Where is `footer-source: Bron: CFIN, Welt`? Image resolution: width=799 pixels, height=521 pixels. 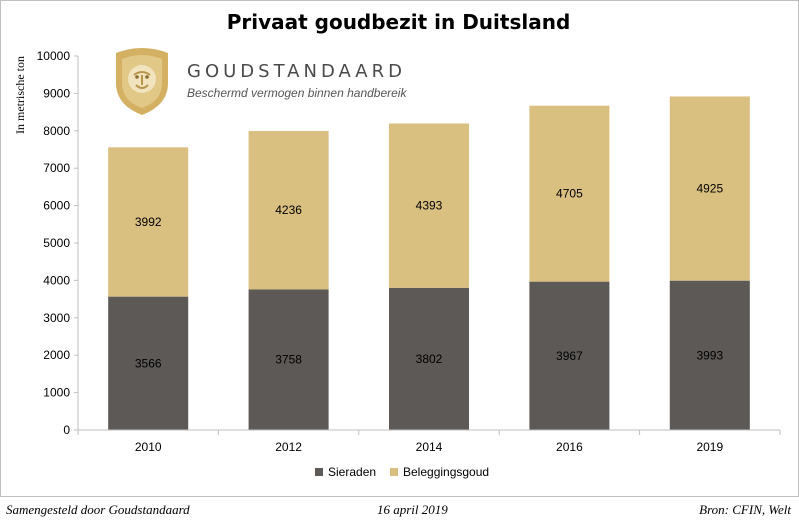 footer-source: Bron: CFIN, Welt is located at coordinates (745, 509).